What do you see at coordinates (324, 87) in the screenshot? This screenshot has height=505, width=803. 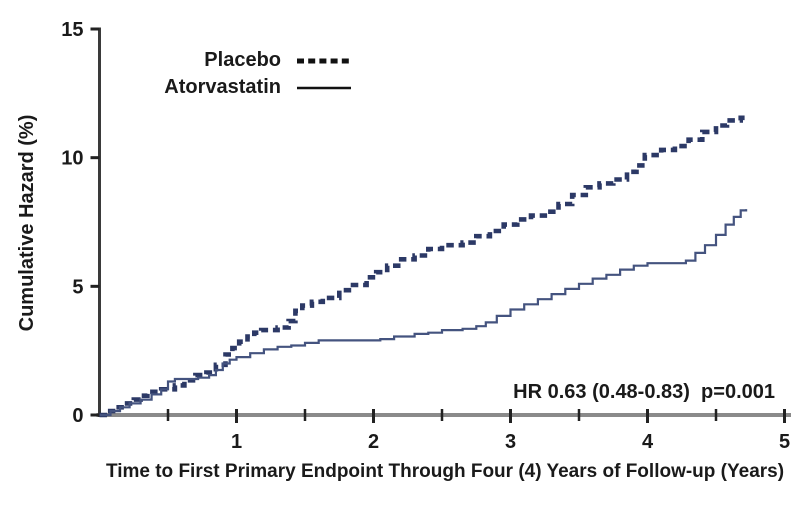 I see `legend-solid-line-sample` at bounding box center [324, 87].